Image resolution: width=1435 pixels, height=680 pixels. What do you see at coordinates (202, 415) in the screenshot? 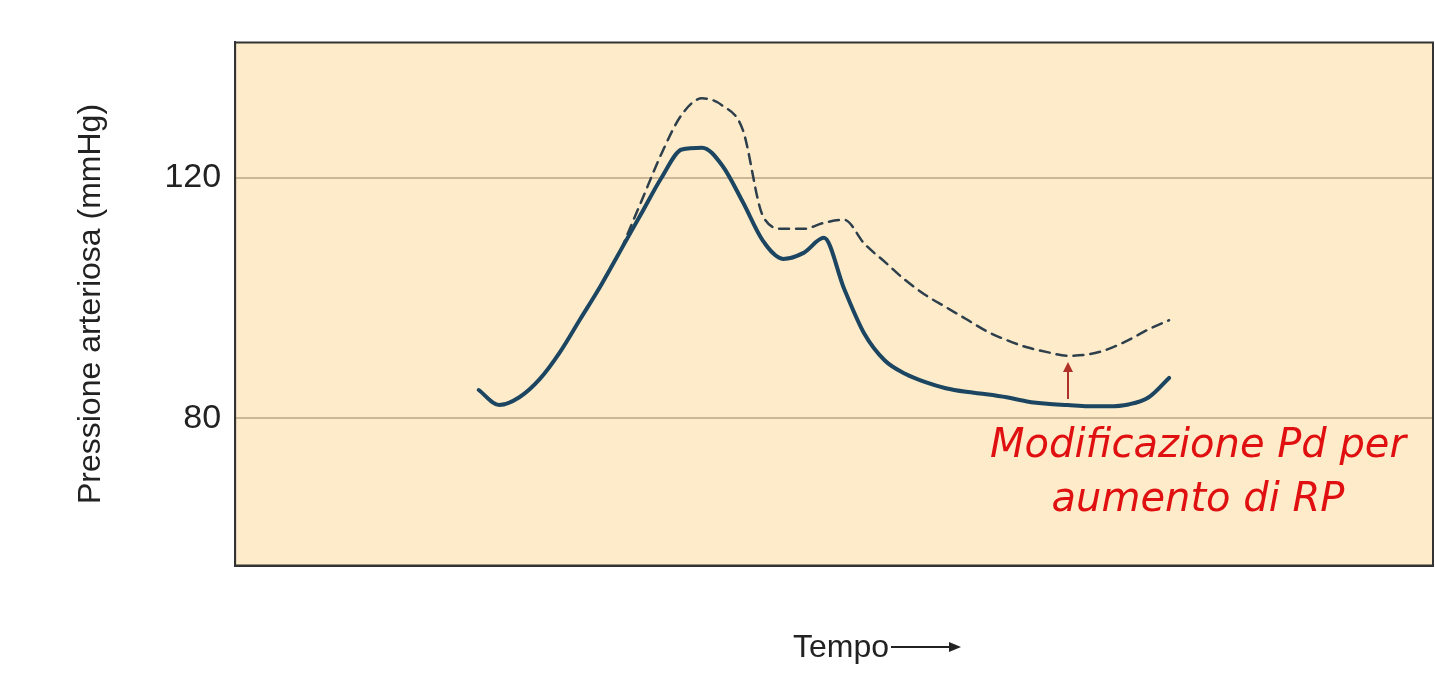
I see `y-tick-label: 80` at bounding box center [202, 415].